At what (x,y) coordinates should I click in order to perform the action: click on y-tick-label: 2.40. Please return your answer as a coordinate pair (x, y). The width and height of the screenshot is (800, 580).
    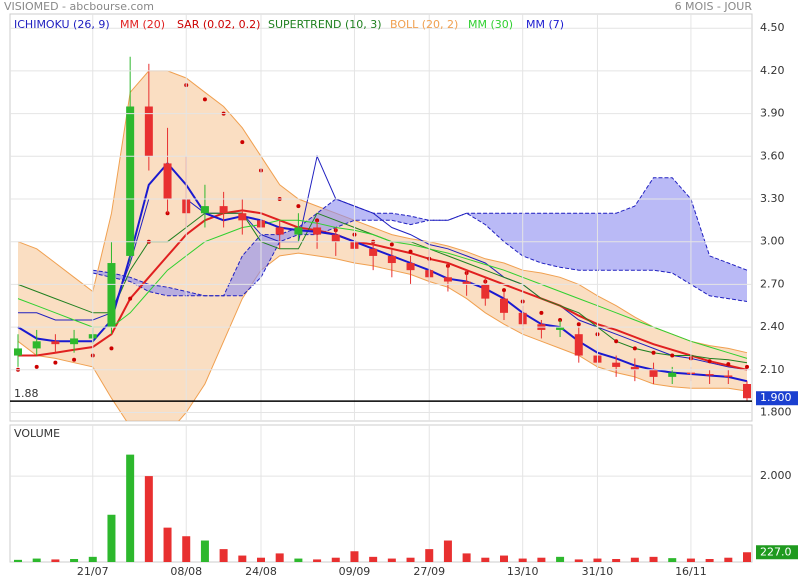
    Looking at the image, I should click on (772, 326).